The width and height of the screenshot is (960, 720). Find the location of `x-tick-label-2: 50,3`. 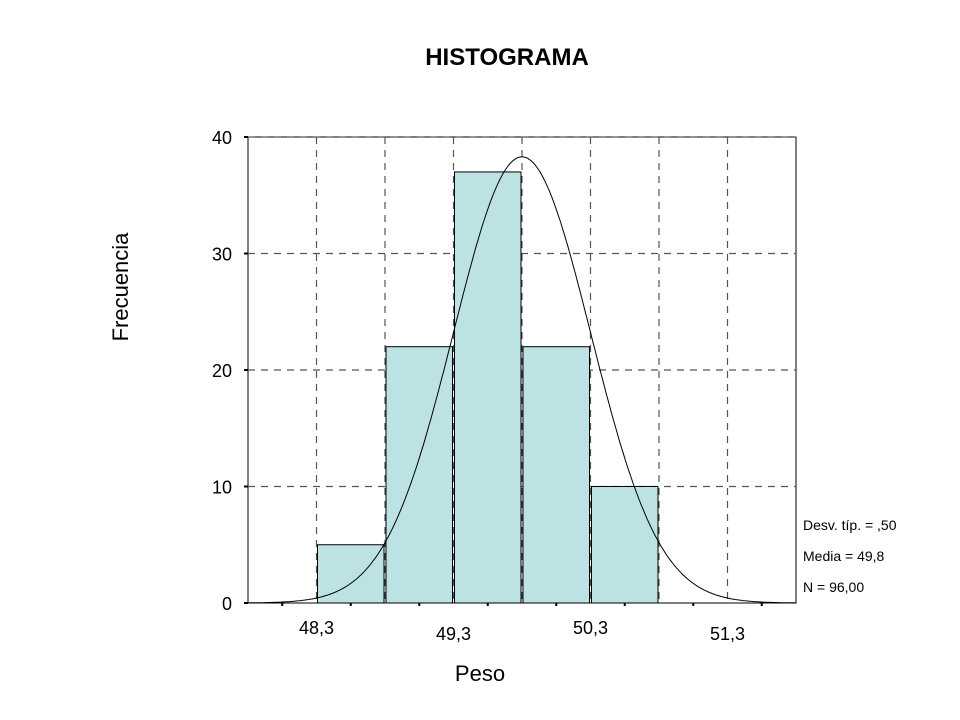

x-tick-label-2: 50,3 is located at coordinates (590, 628).